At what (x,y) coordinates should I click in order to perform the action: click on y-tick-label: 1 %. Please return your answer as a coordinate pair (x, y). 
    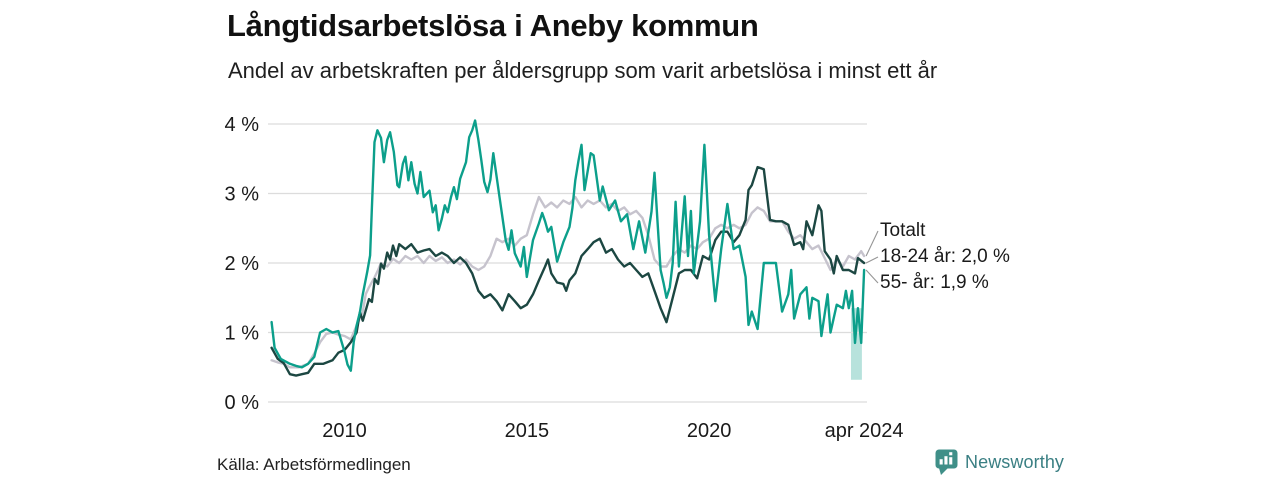
    Looking at the image, I should click on (242, 334).